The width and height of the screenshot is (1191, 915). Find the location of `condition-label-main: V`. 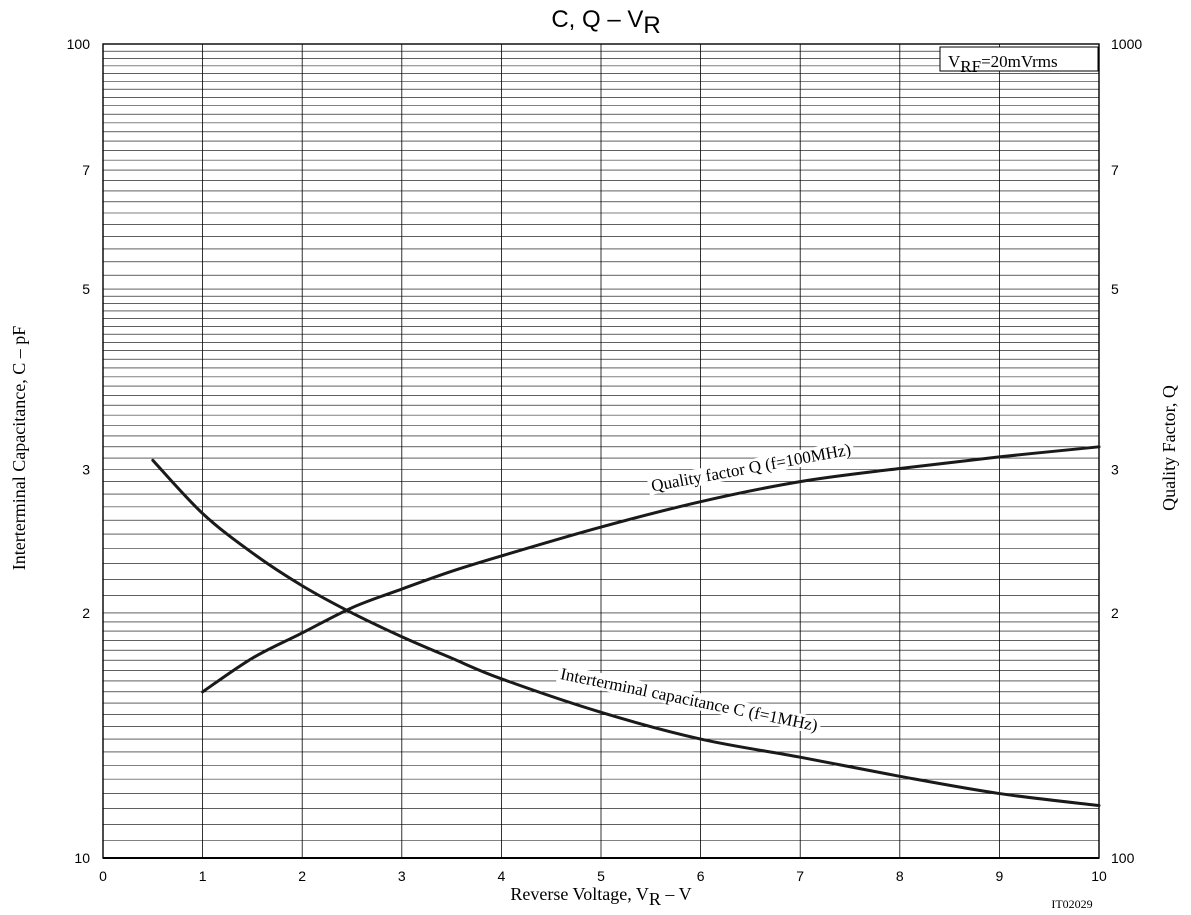

condition-label-main: V is located at coordinates (954, 61).